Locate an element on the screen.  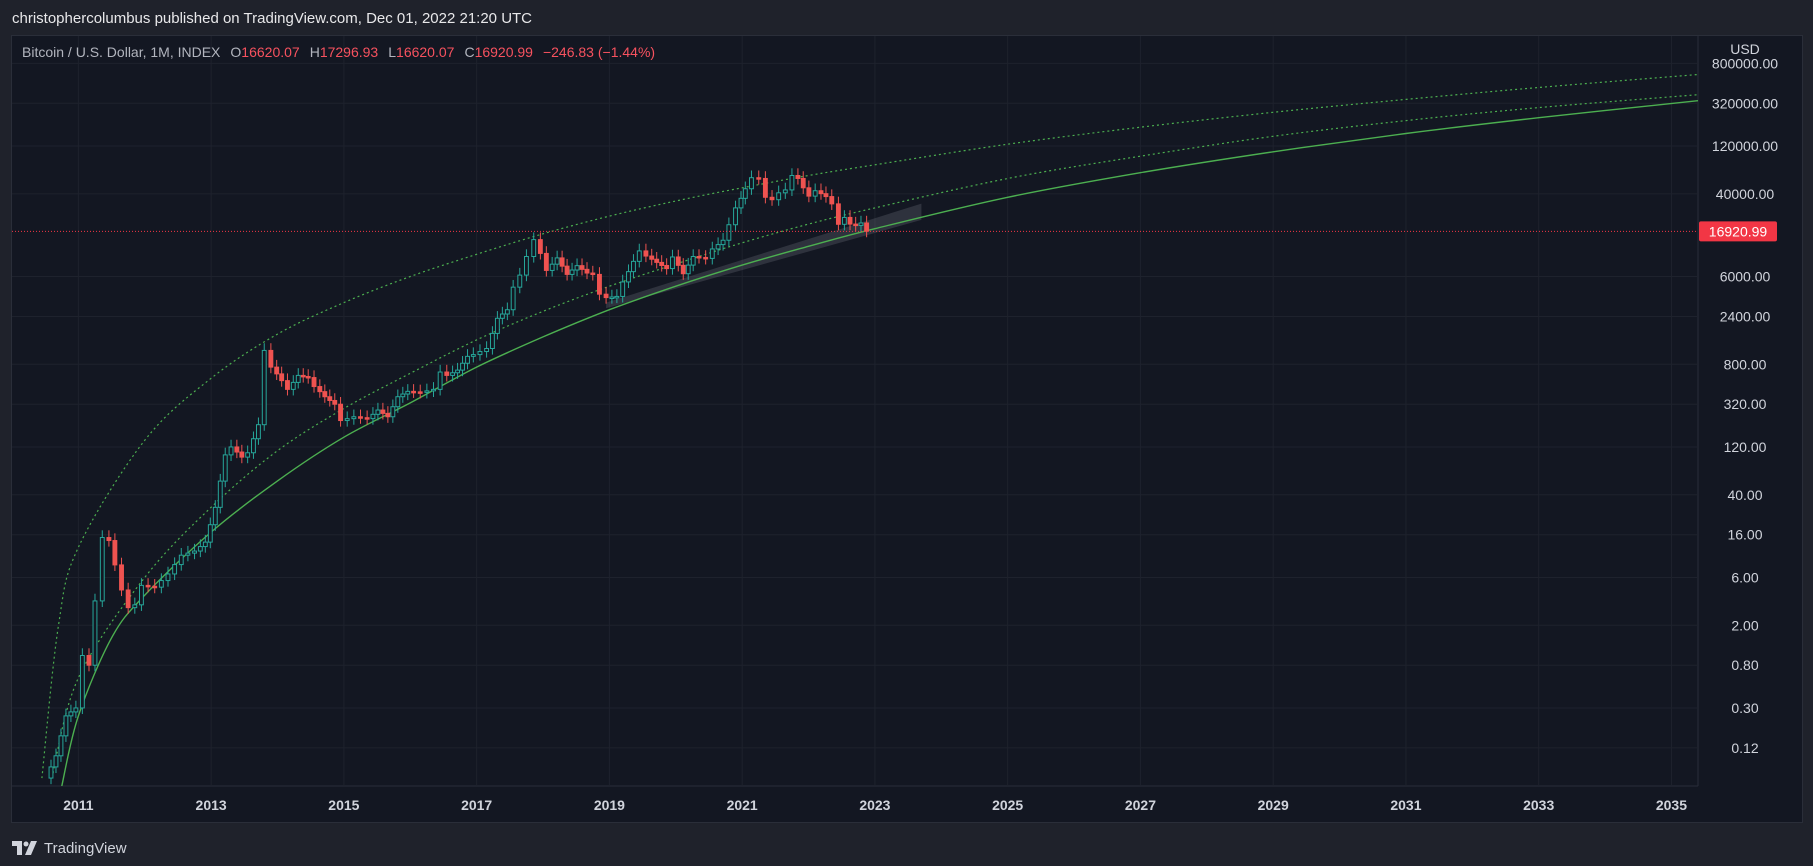
x-tick-label: 2019 is located at coordinates (609, 805).